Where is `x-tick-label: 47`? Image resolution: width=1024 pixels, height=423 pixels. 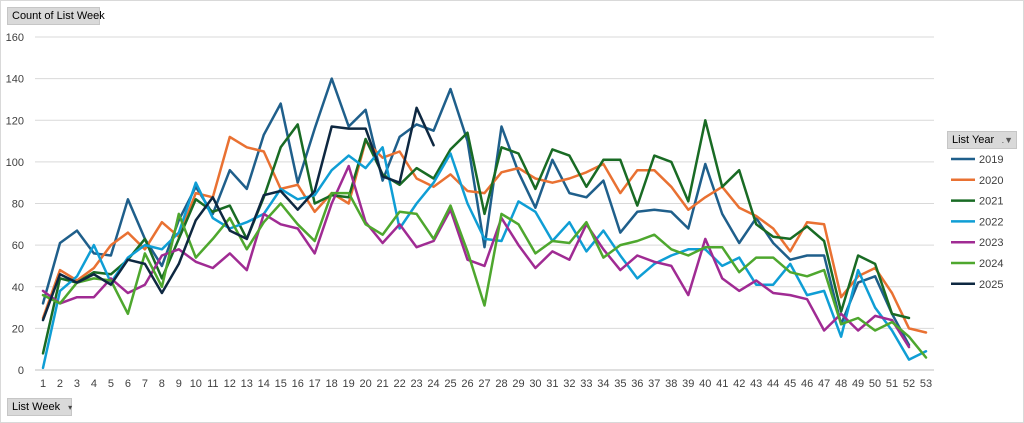 x-tick-label: 47 is located at coordinates (824, 384).